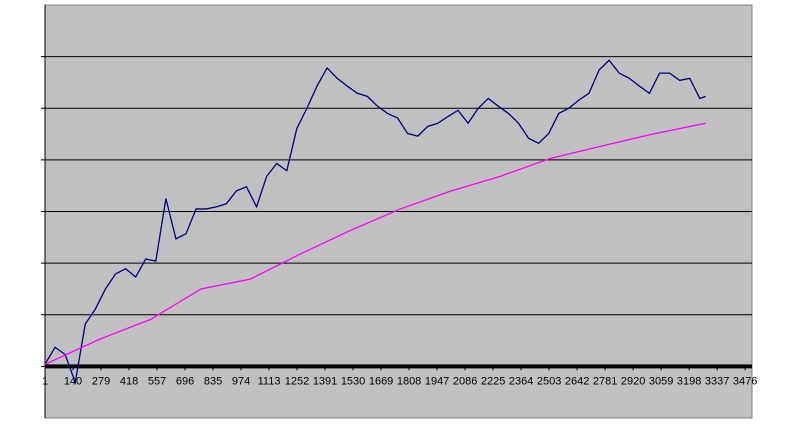 The height and width of the screenshot is (425, 800). Describe the element at coordinates (465, 381) in the screenshot. I see `x-tick-label: 2086` at that location.